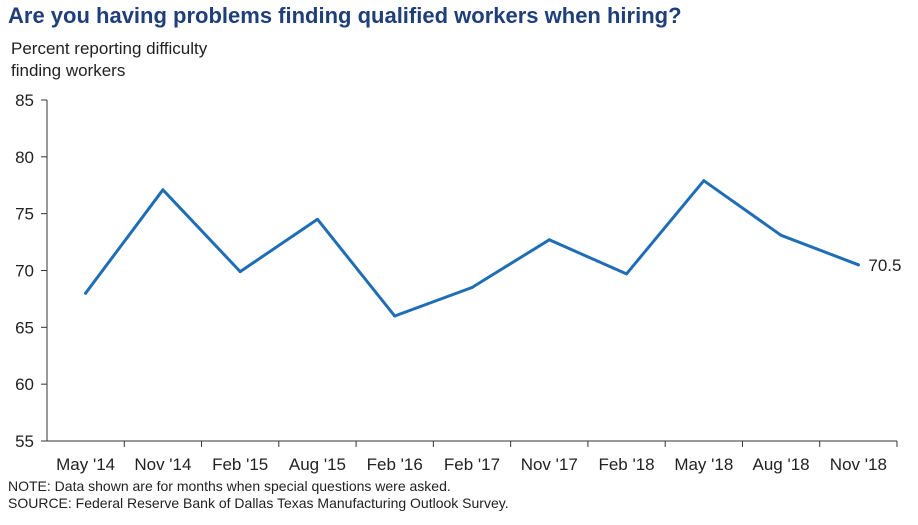  What do you see at coordinates (24, 100) in the screenshot?
I see `y-tick-label: 85` at bounding box center [24, 100].